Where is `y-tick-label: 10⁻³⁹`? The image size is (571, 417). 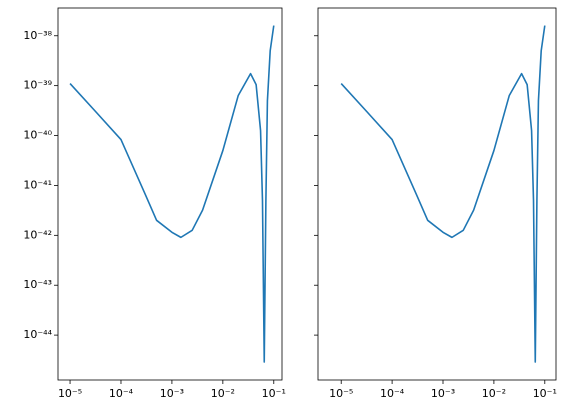
y-tick-label: 10⁻³⁹ is located at coordinates (37, 85).